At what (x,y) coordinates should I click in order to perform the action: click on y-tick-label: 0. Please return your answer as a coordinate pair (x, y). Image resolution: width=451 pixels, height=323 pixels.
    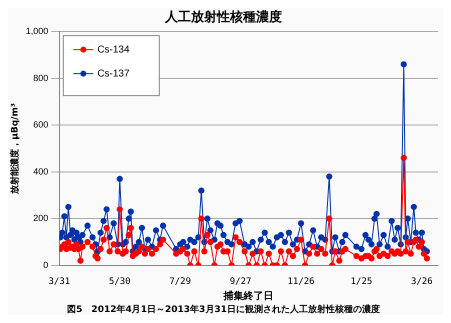
    Looking at the image, I should click on (45, 265).